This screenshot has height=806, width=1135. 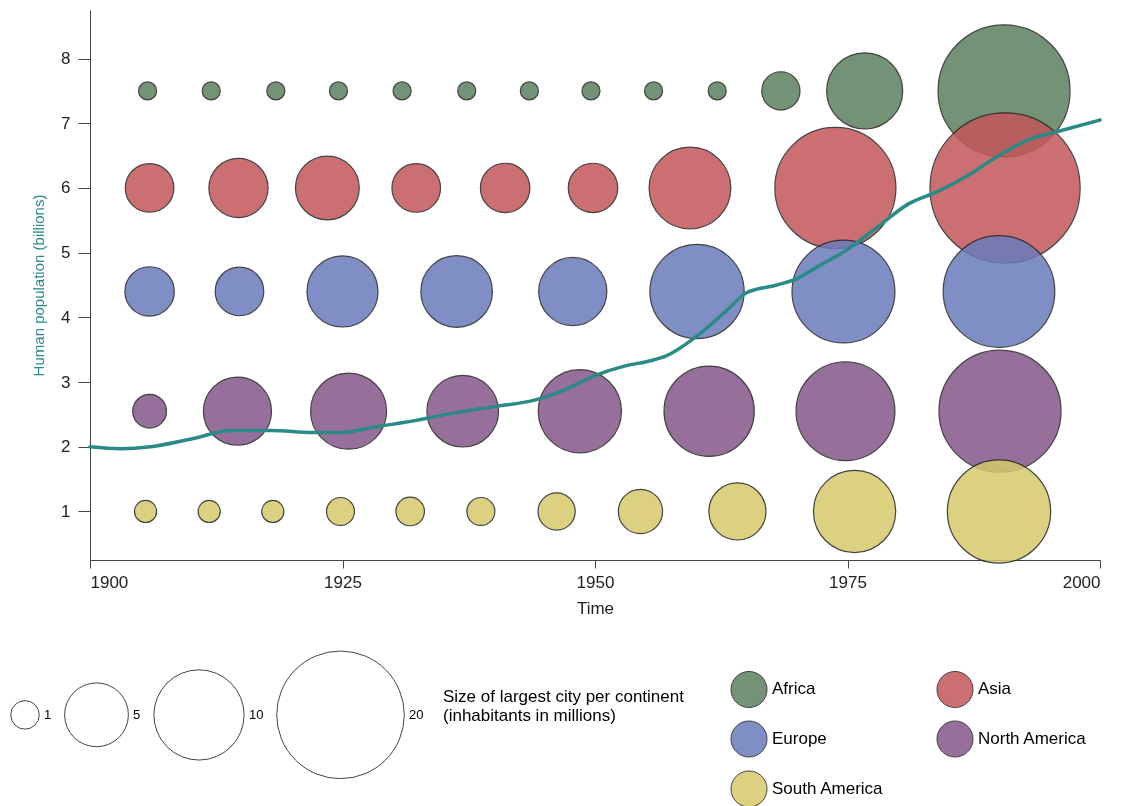 I want to click on y-tick-label: 2, so click(x=66, y=447).